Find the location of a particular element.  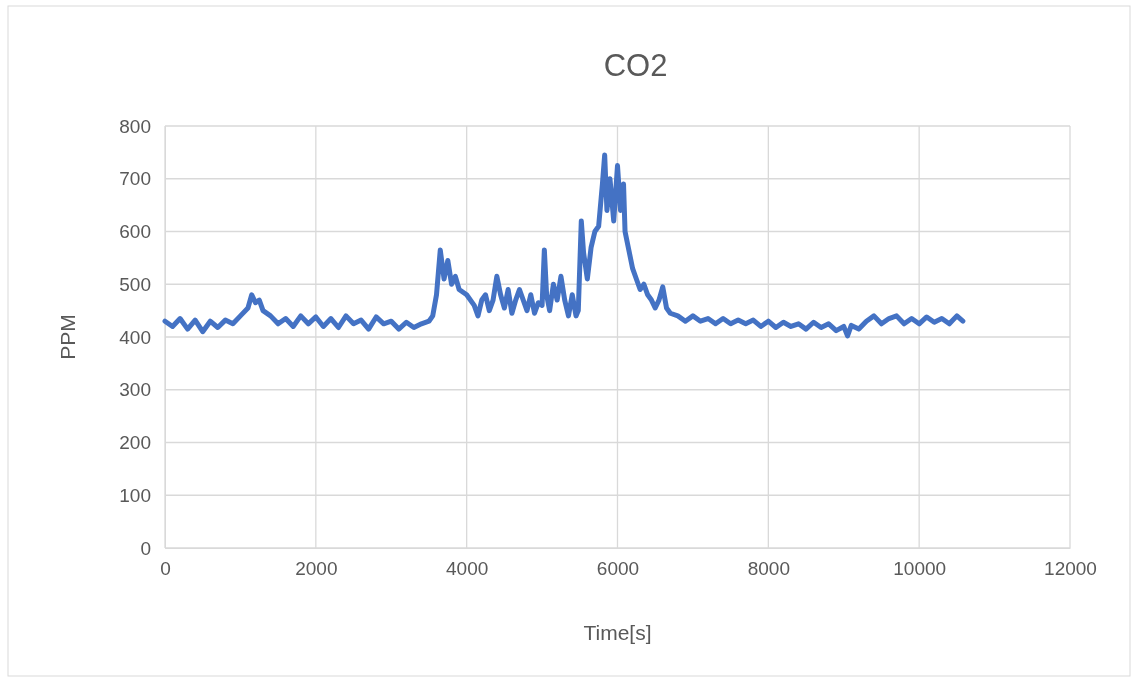

x-tick-label: 0 is located at coordinates (165, 569).